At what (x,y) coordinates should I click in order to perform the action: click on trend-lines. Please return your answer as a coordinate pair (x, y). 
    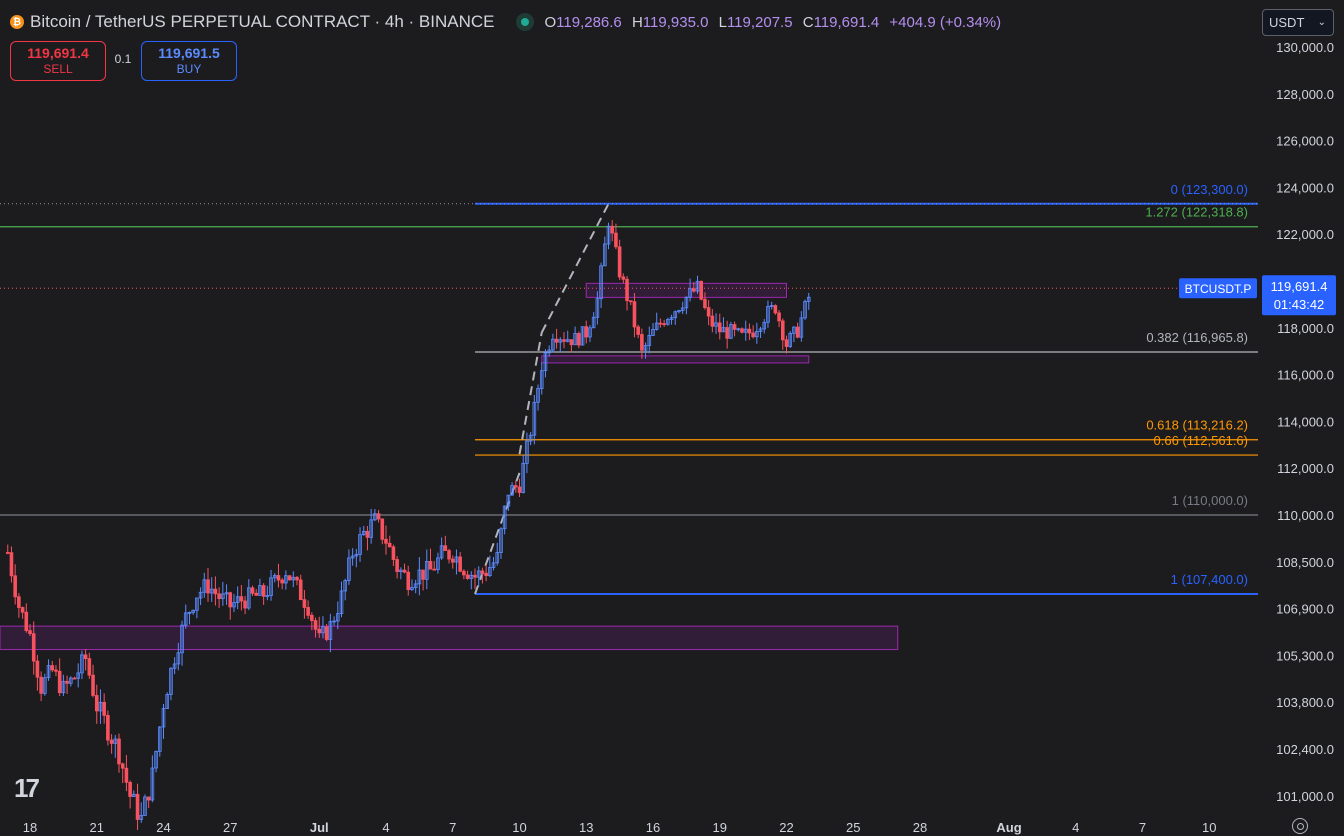
    Looking at the image, I should click on (542, 399).